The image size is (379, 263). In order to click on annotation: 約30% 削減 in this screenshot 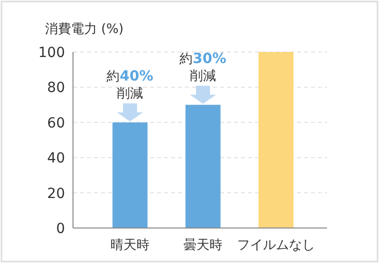, I will do `click(203, 67)`.